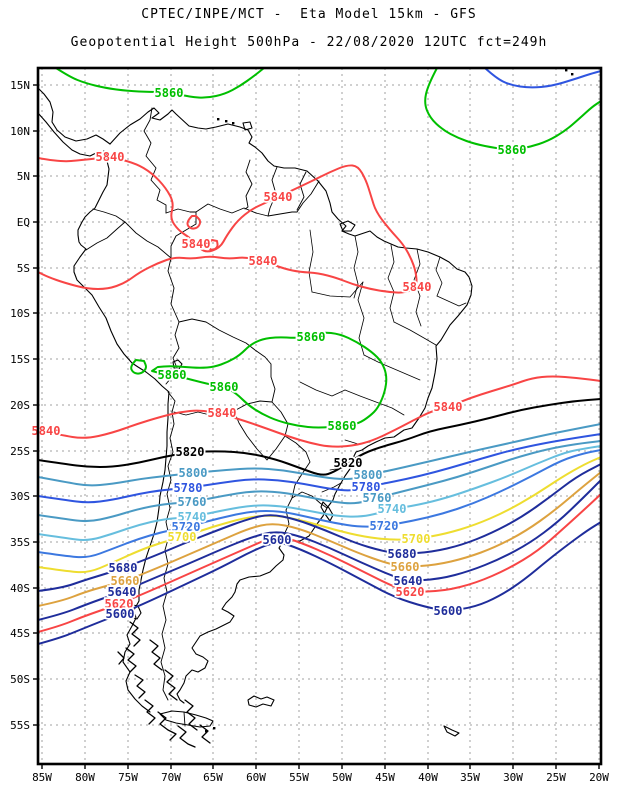  I want to click on contour-5600-line, so click(319, 583).